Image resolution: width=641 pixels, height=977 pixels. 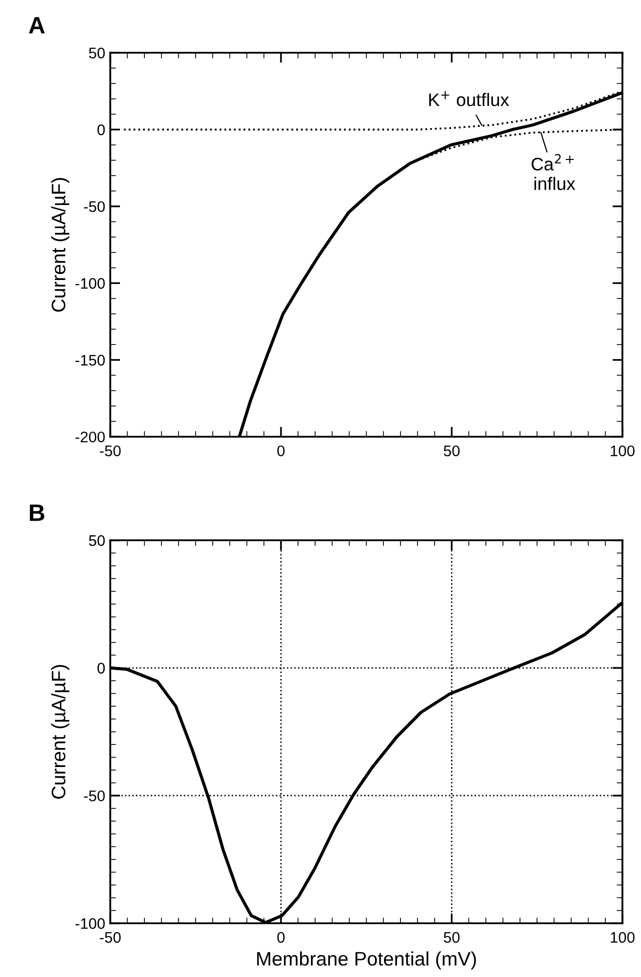 I want to click on y-tick-label: -200, so click(x=90, y=437).